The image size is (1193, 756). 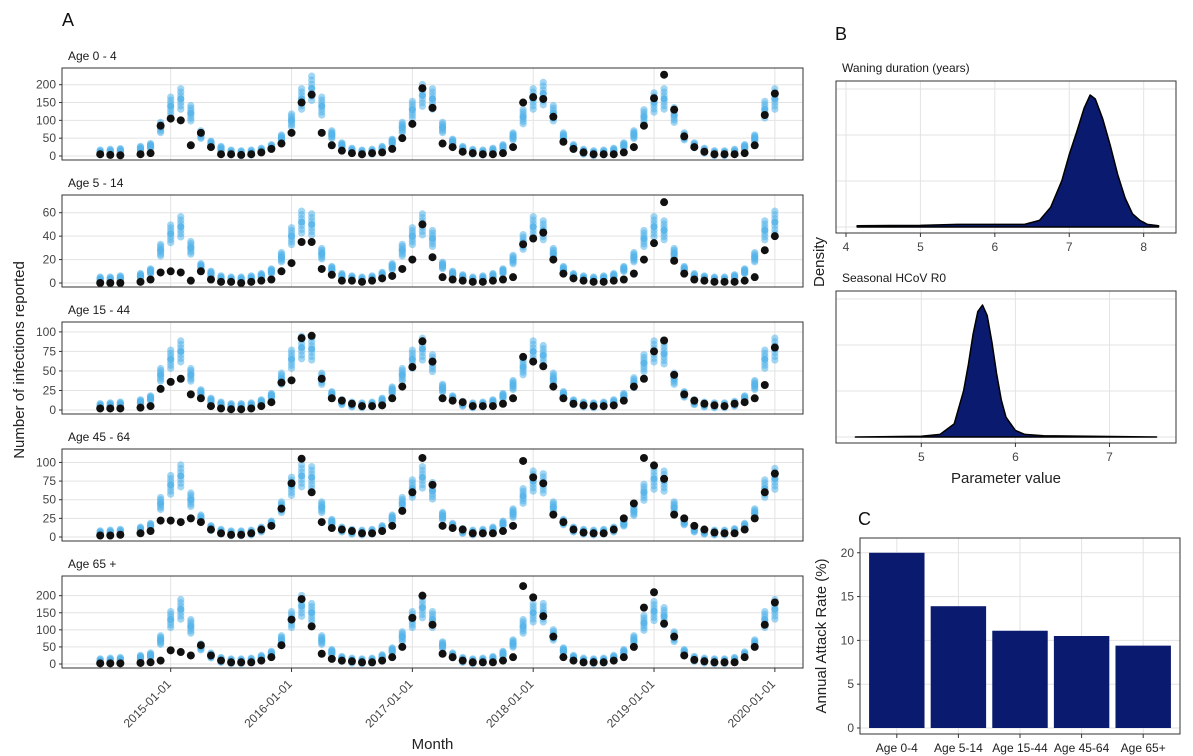 I want to click on x-tick-label: 2018-01-01, so click(x=510, y=704).